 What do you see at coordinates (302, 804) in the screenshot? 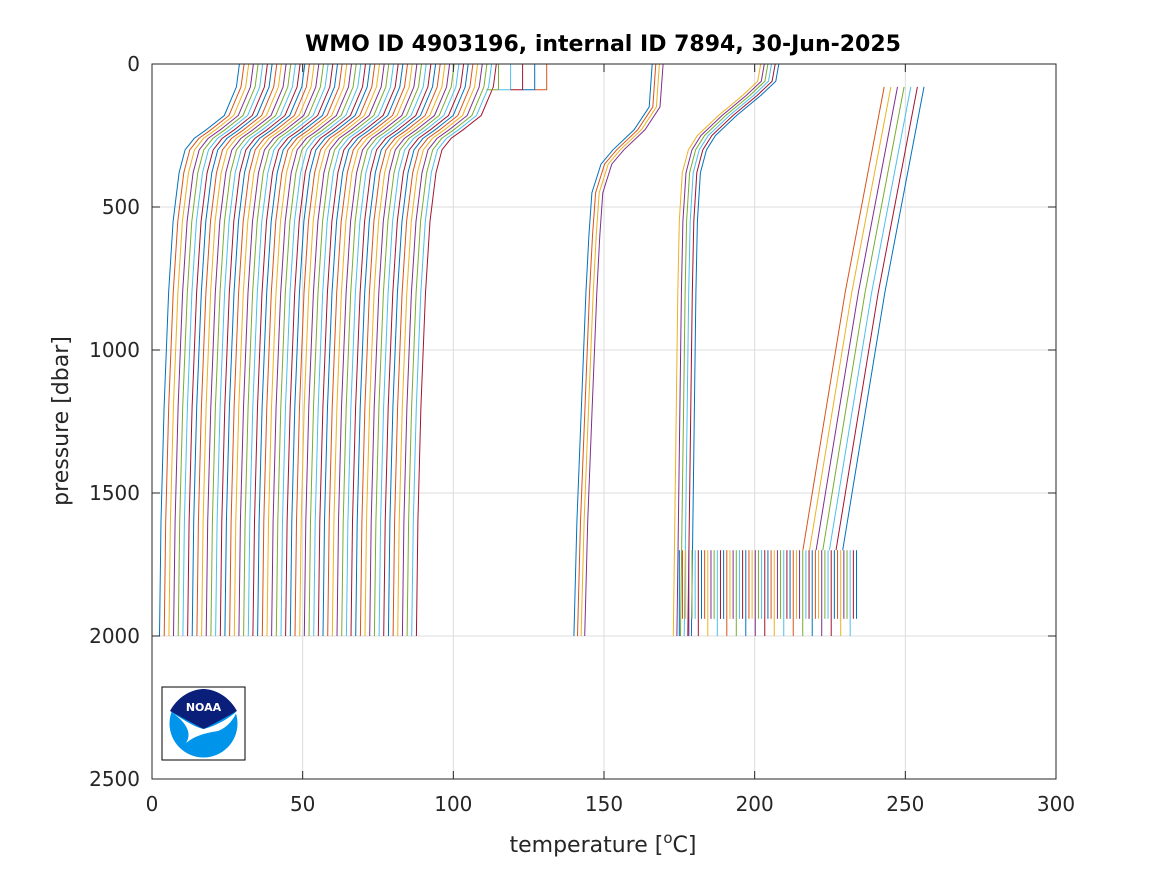
I see `x-tick-label: 50` at bounding box center [302, 804].